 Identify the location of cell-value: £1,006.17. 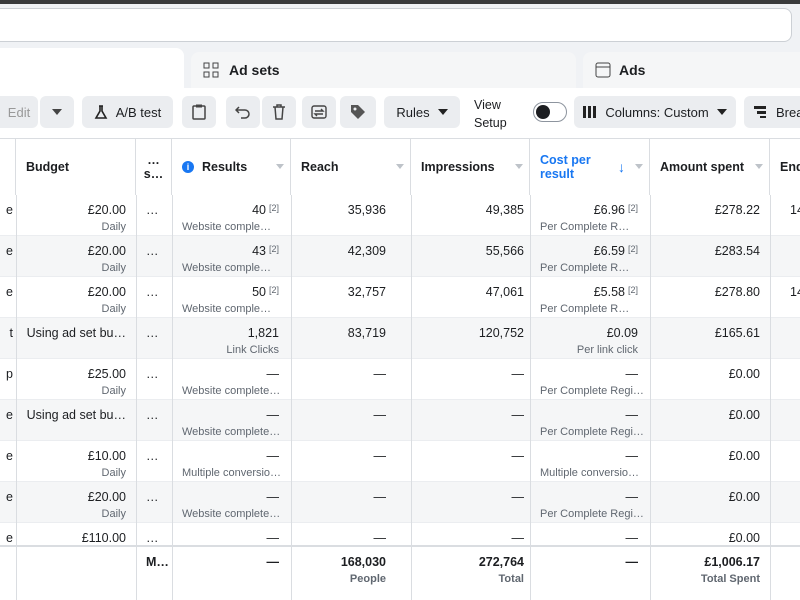
(710, 562).